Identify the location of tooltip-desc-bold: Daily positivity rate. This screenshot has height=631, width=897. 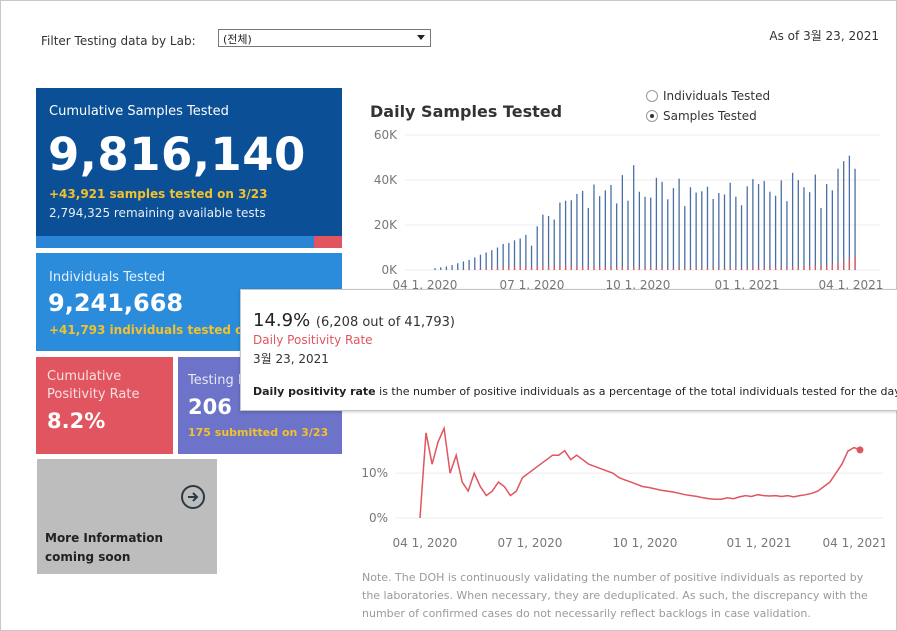
(314, 391).